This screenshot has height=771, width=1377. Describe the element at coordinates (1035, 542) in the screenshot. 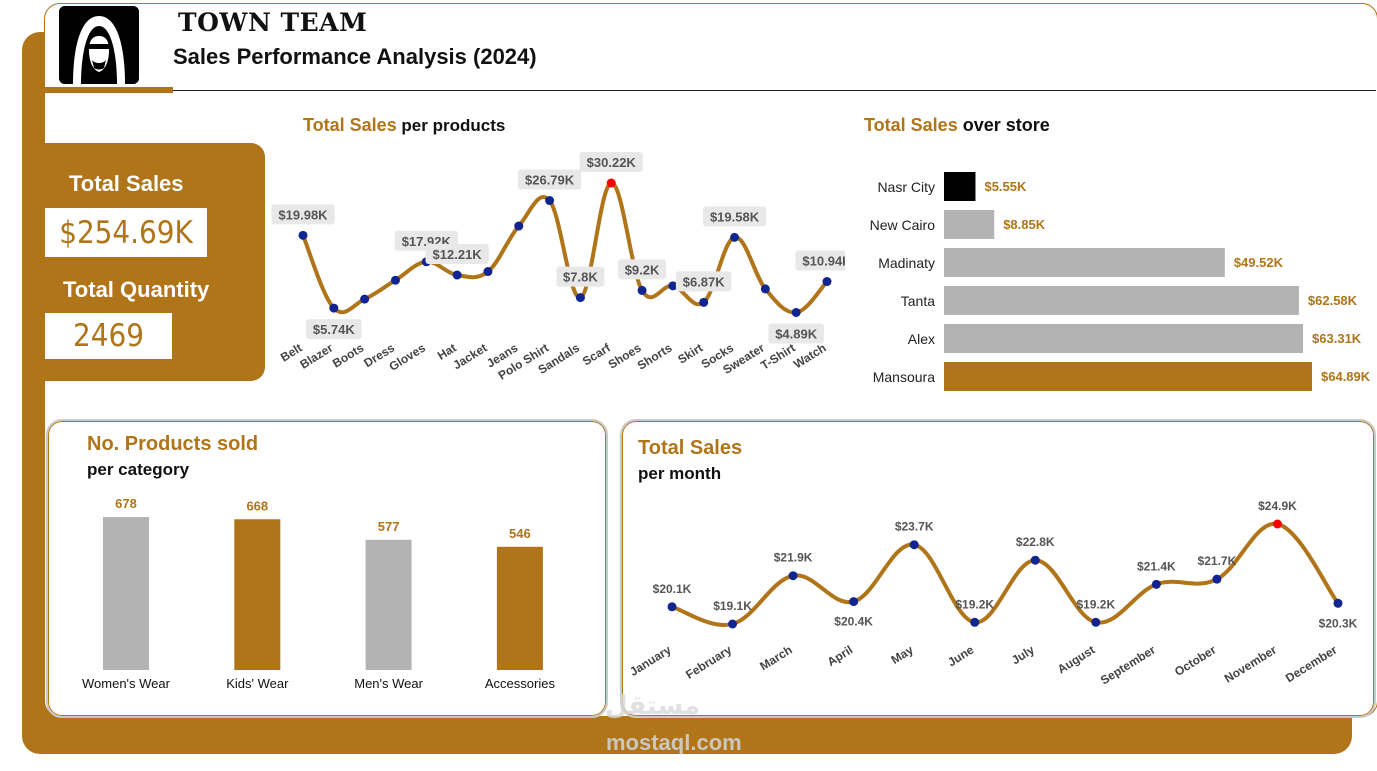

I see `data-label: $22.8K` at that location.